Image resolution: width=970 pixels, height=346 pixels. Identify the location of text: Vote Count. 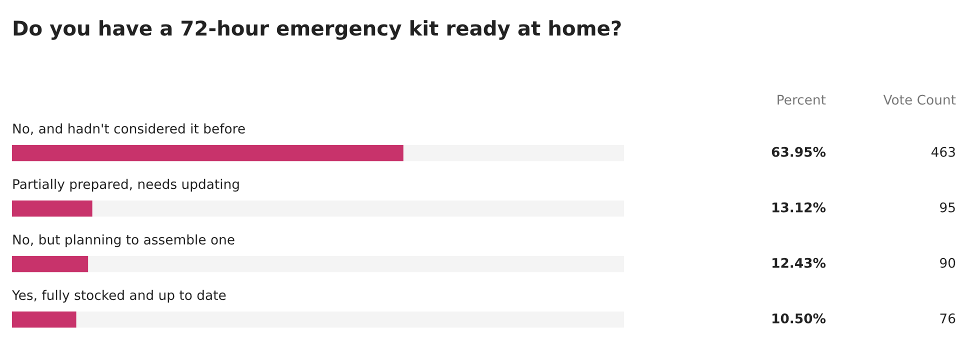
(919, 99).